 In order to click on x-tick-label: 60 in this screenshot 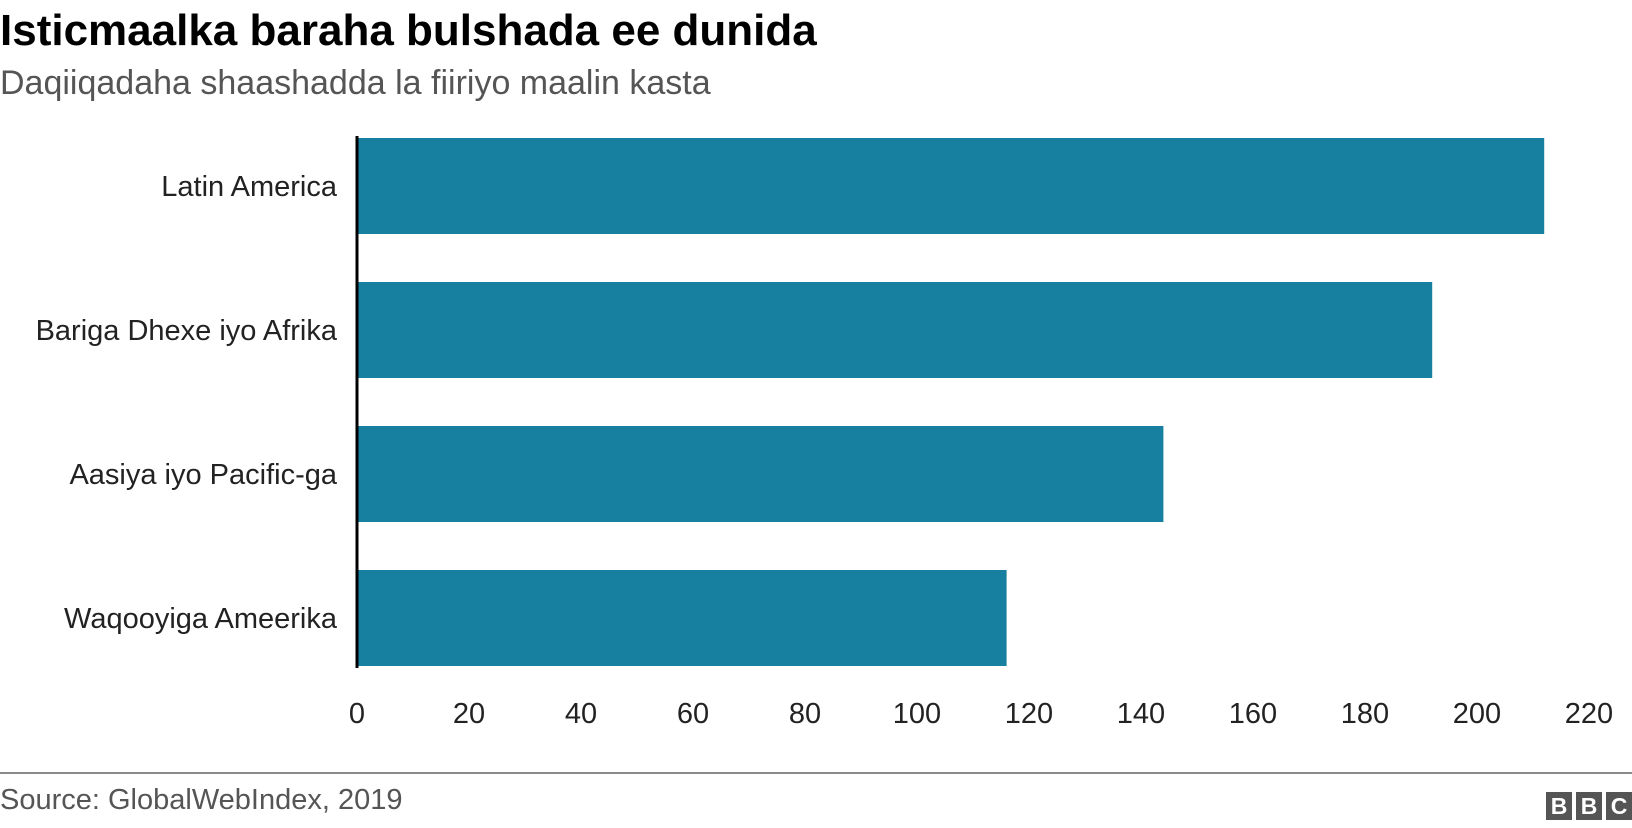, I will do `click(693, 714)`.